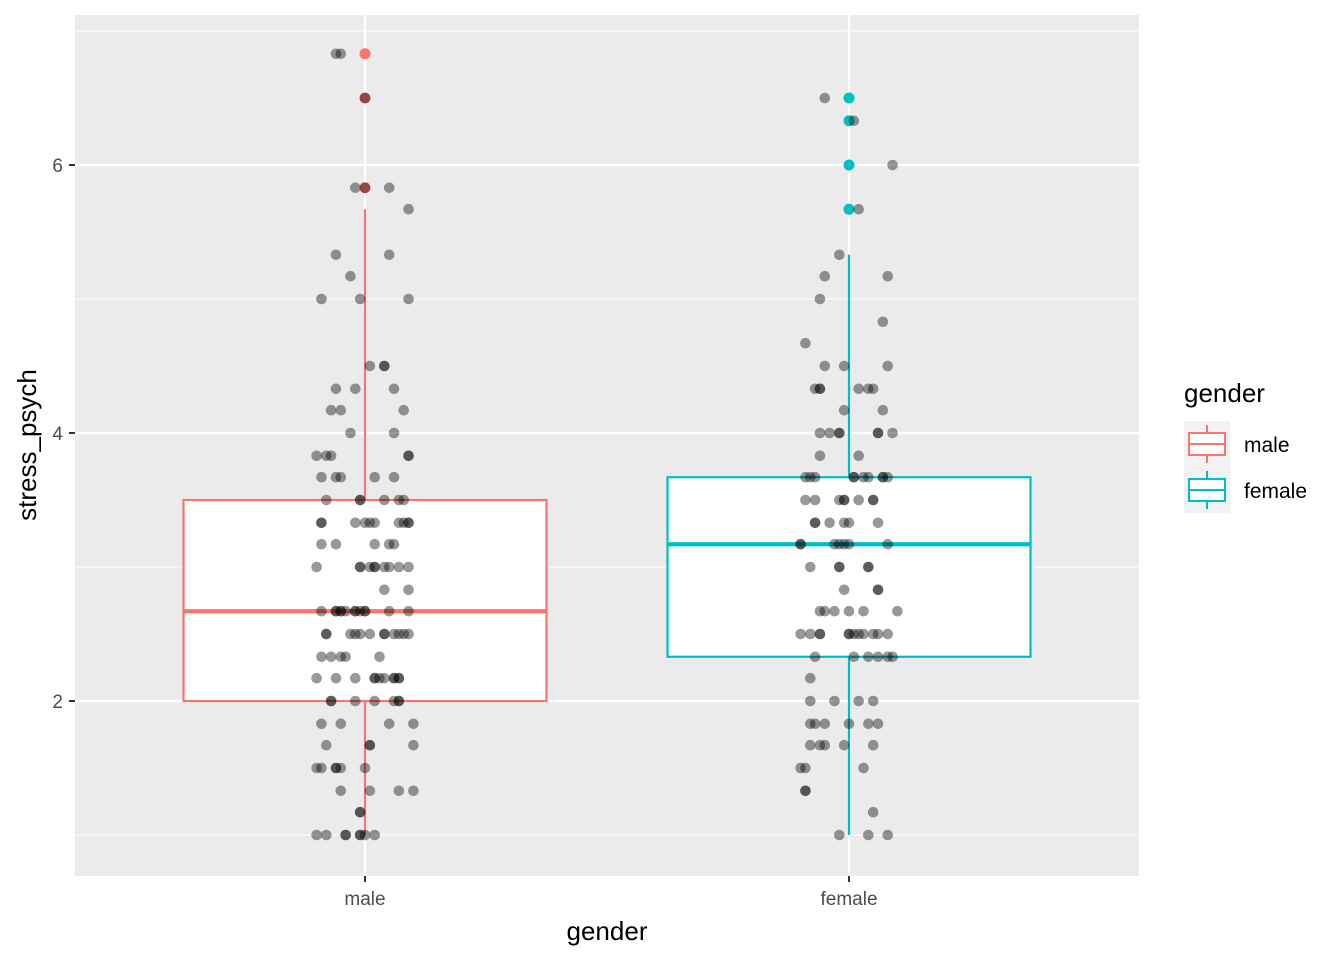  Describe the element at coordinates (57, 166) in the screenshot. I see `y-tick-label: 6` at that location.